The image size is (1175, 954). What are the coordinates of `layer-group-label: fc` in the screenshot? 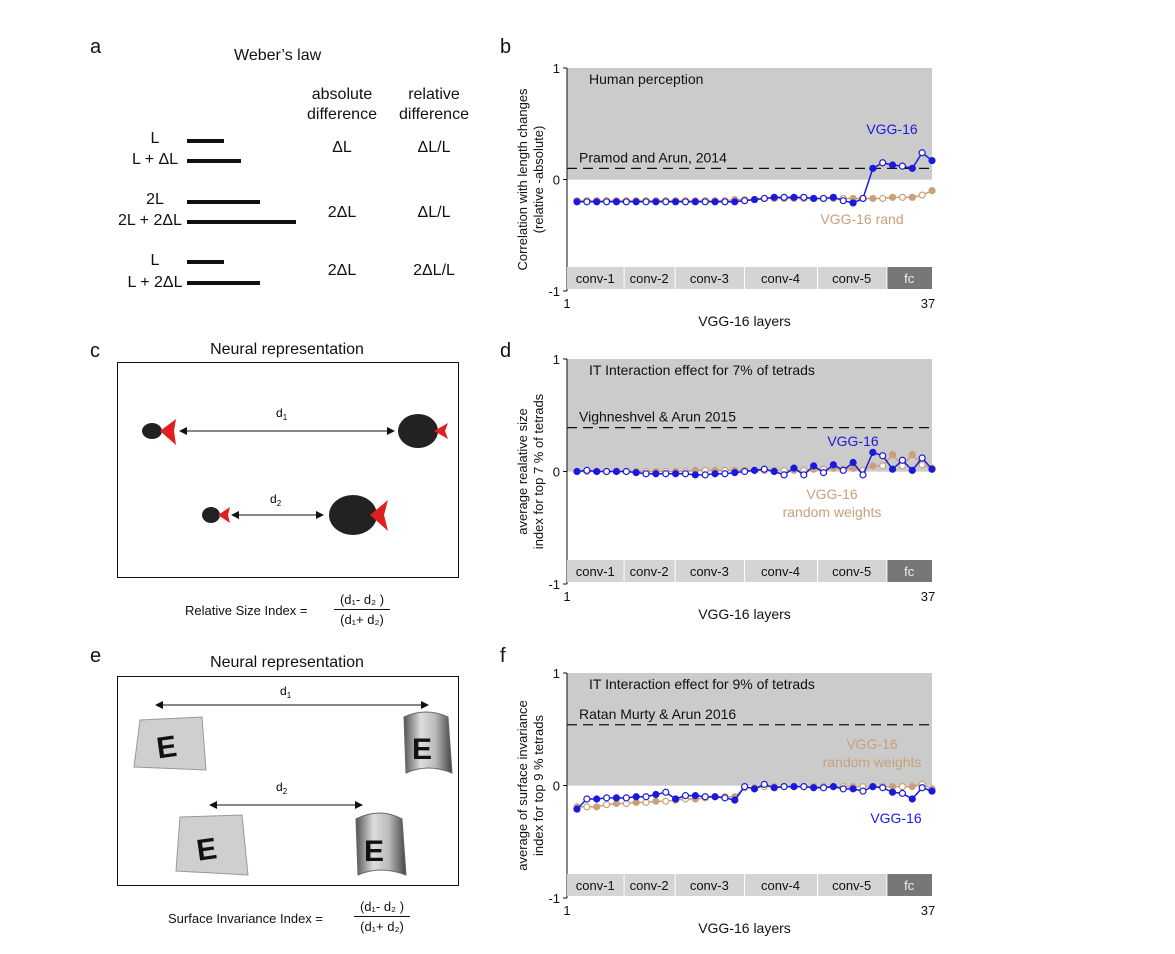 It's located at (909, 278).